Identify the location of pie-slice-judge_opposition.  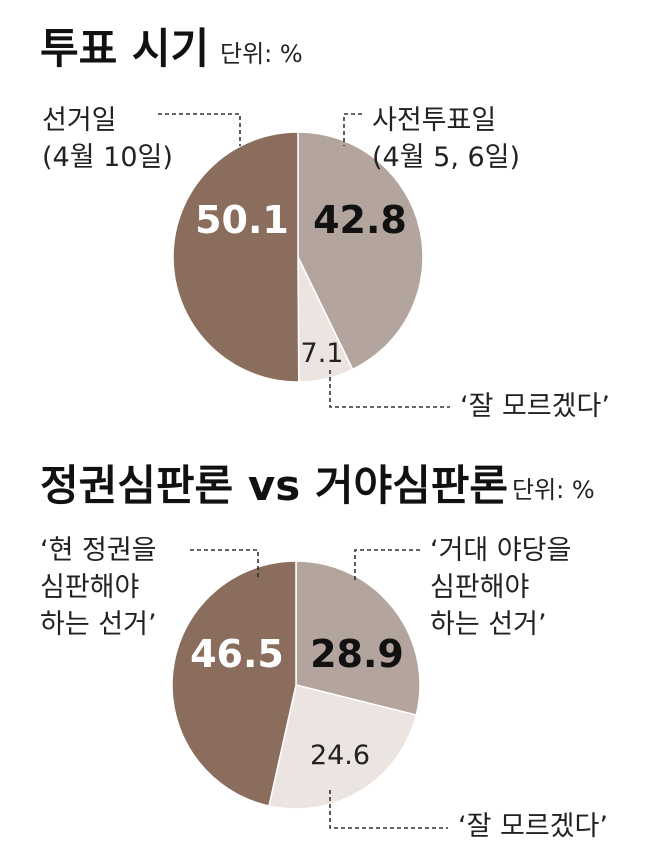
(358, 638).